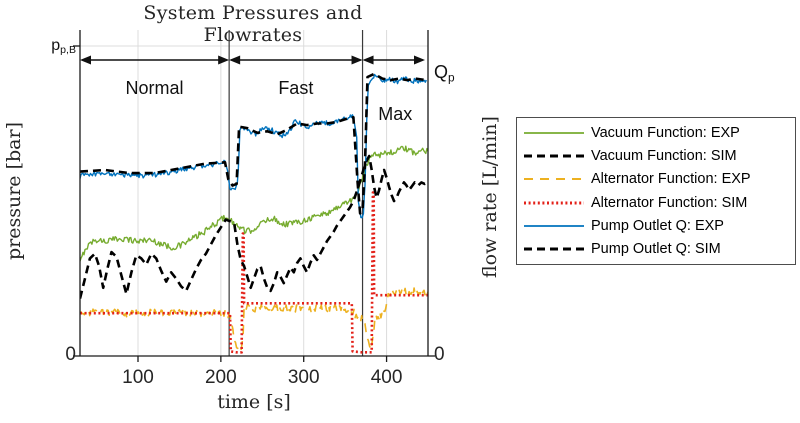 Image resolution: width=800 pixels, height=423 pixels. What do you see at coordinates (303, 377) in the screenshot?
I see `x-tick-300: 300` at bounding box center [303, 377].